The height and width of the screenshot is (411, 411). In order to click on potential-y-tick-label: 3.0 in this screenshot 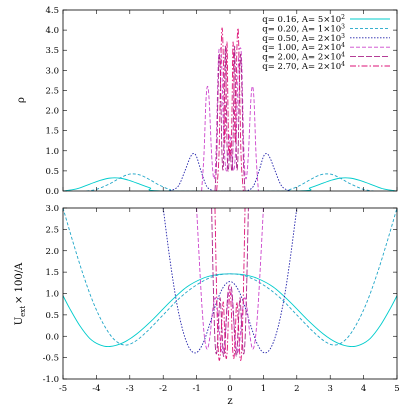, I will do `click(52, 209)`.